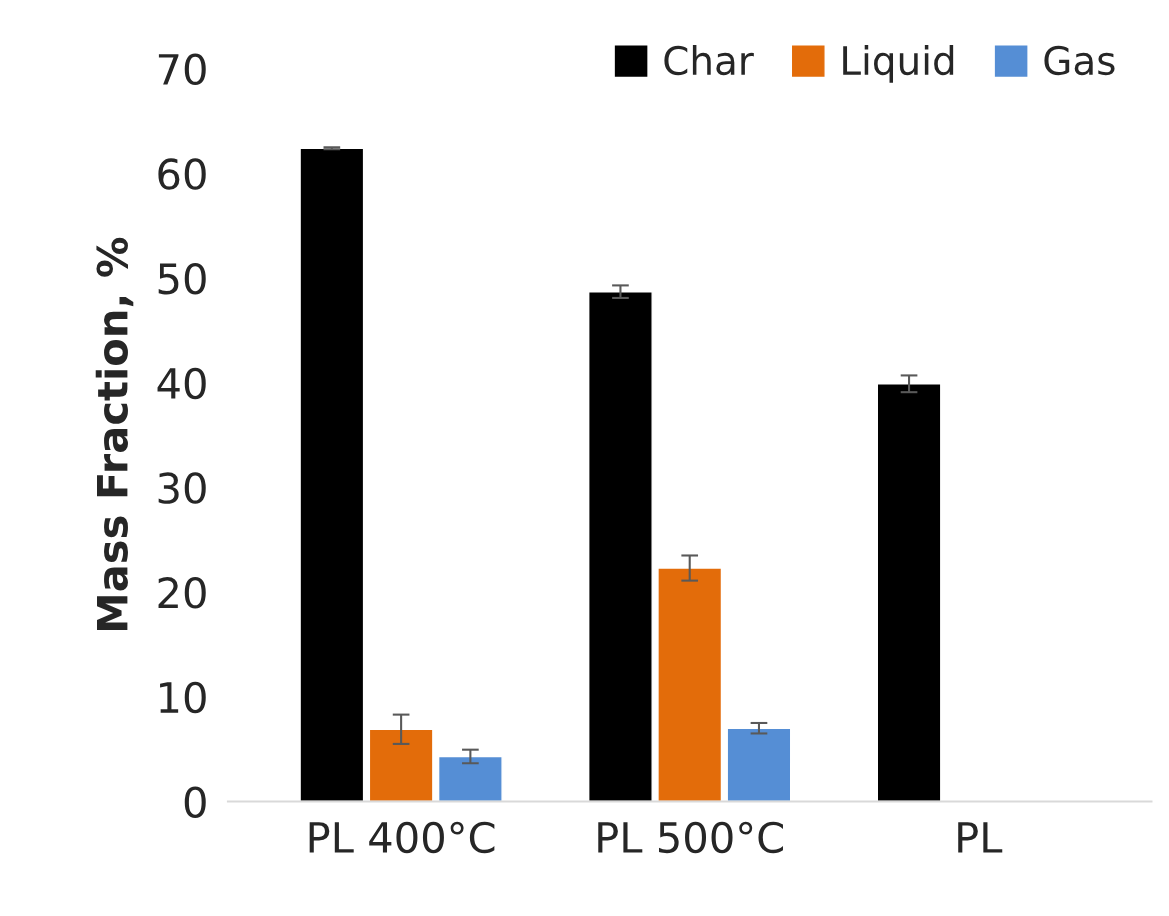 This screenshot has height=916, width=1169. I want to click on y-axis-title: Mass Fraction, %, so click(114, 433).